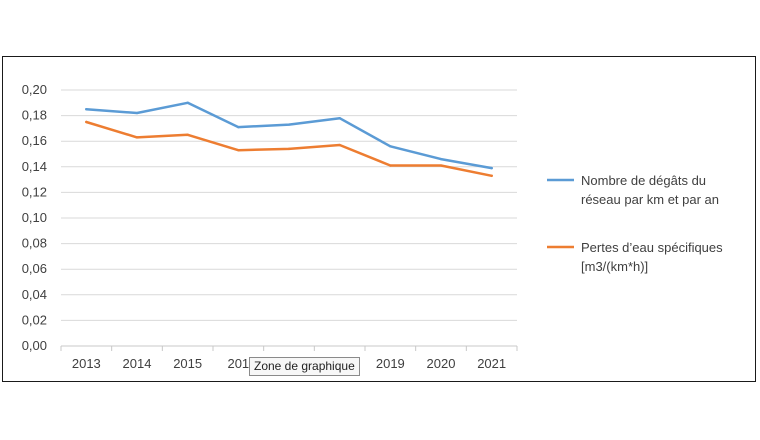 The image size is (760, 440). Describe the element at coordinates (614, 266) in the screenshot. I see `legend-entry-2: [m3/(km*h)]` at that location.